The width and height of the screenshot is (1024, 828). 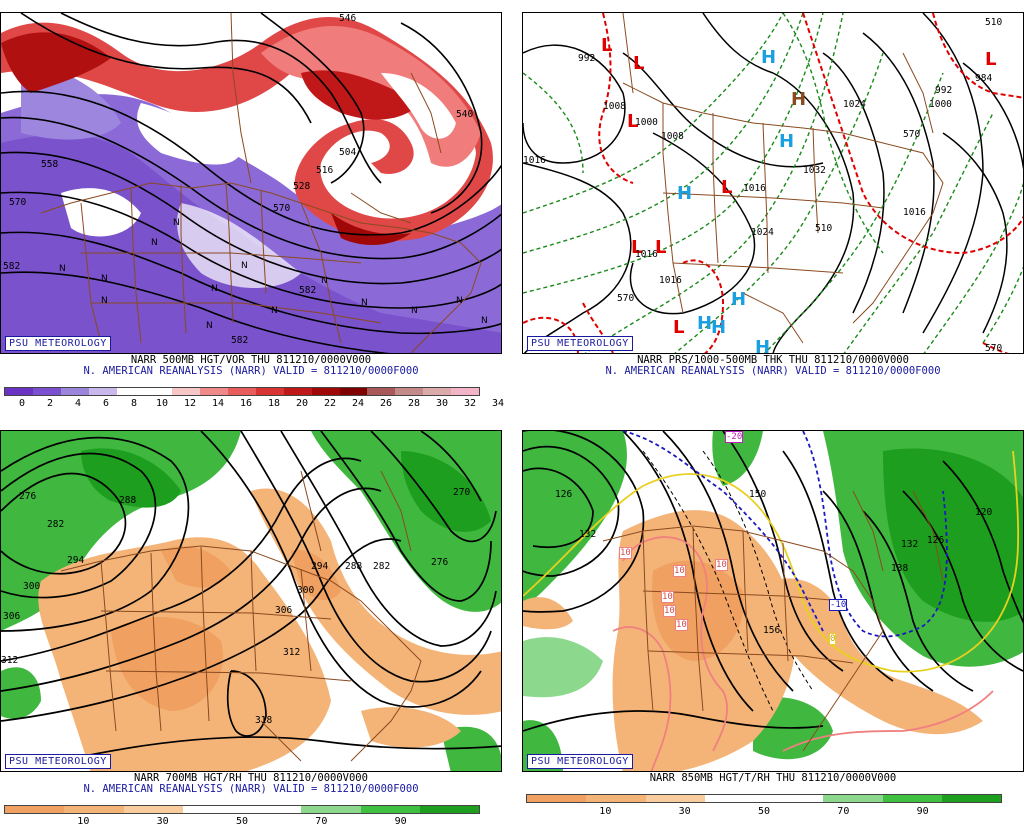 What do you see at coordinates (302, 186) in the screenshot?
I see `contour-label: 528` at bounding box center [302, 186].